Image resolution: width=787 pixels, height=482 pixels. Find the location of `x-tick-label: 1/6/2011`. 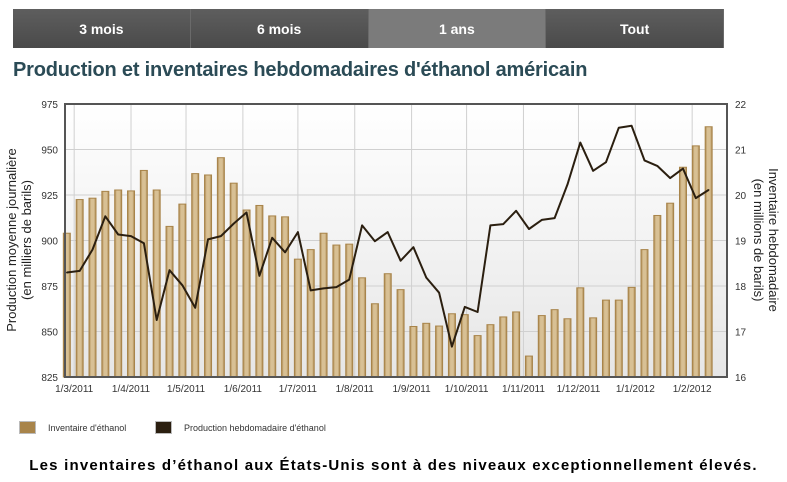

x-tick-label: 1/6/2011 is located at coordinates (243, 389).